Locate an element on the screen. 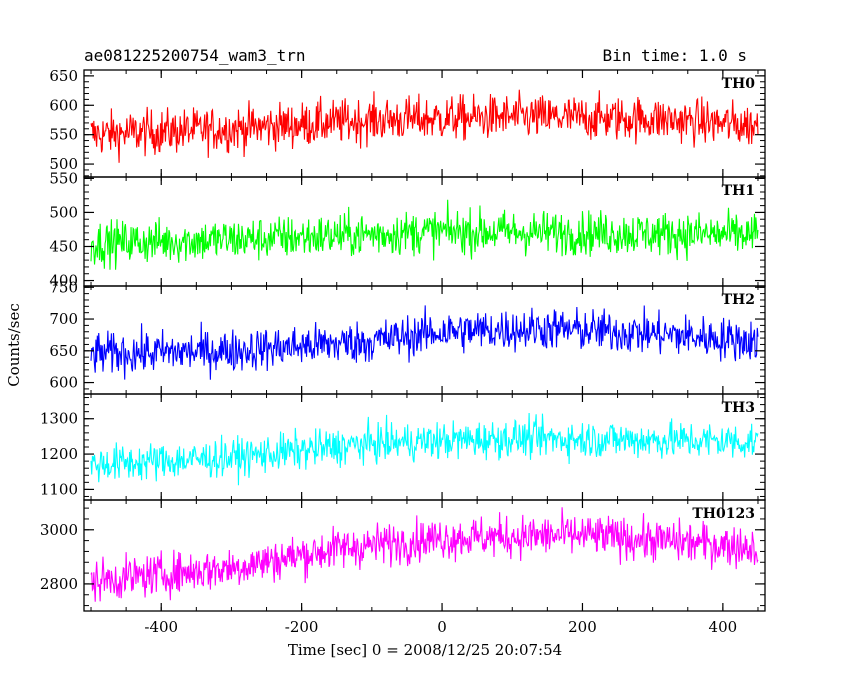  bin-time-label: Bin time: 1.0 s is located at coordinates (675, 55).